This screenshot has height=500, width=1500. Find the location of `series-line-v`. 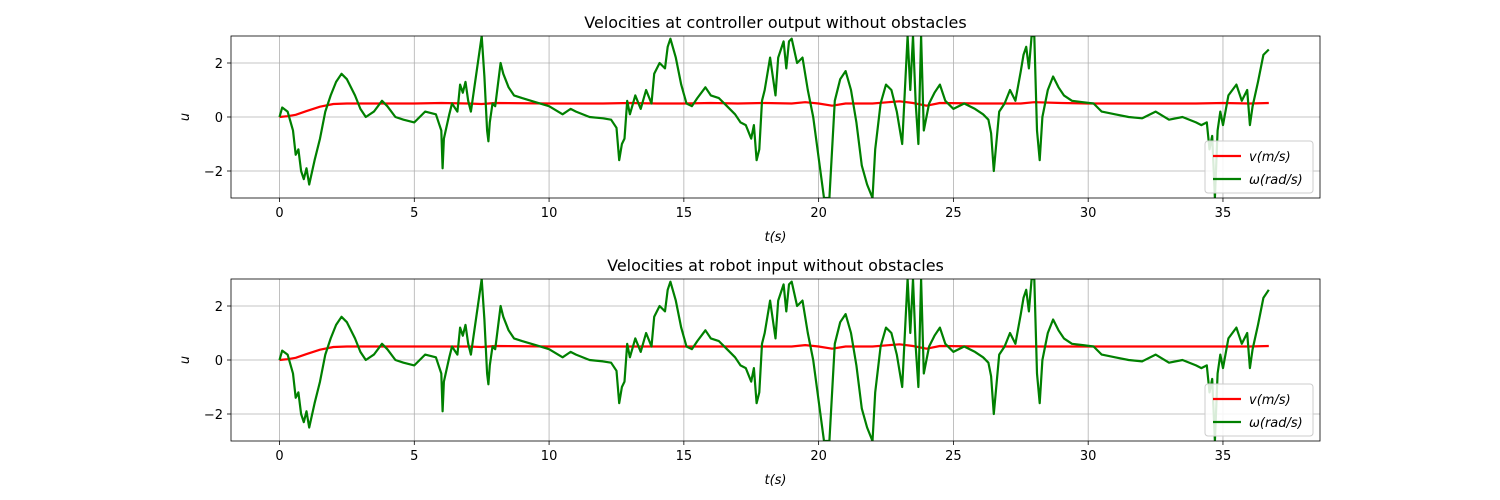

series-line-v is located at coordinates (774, 352).